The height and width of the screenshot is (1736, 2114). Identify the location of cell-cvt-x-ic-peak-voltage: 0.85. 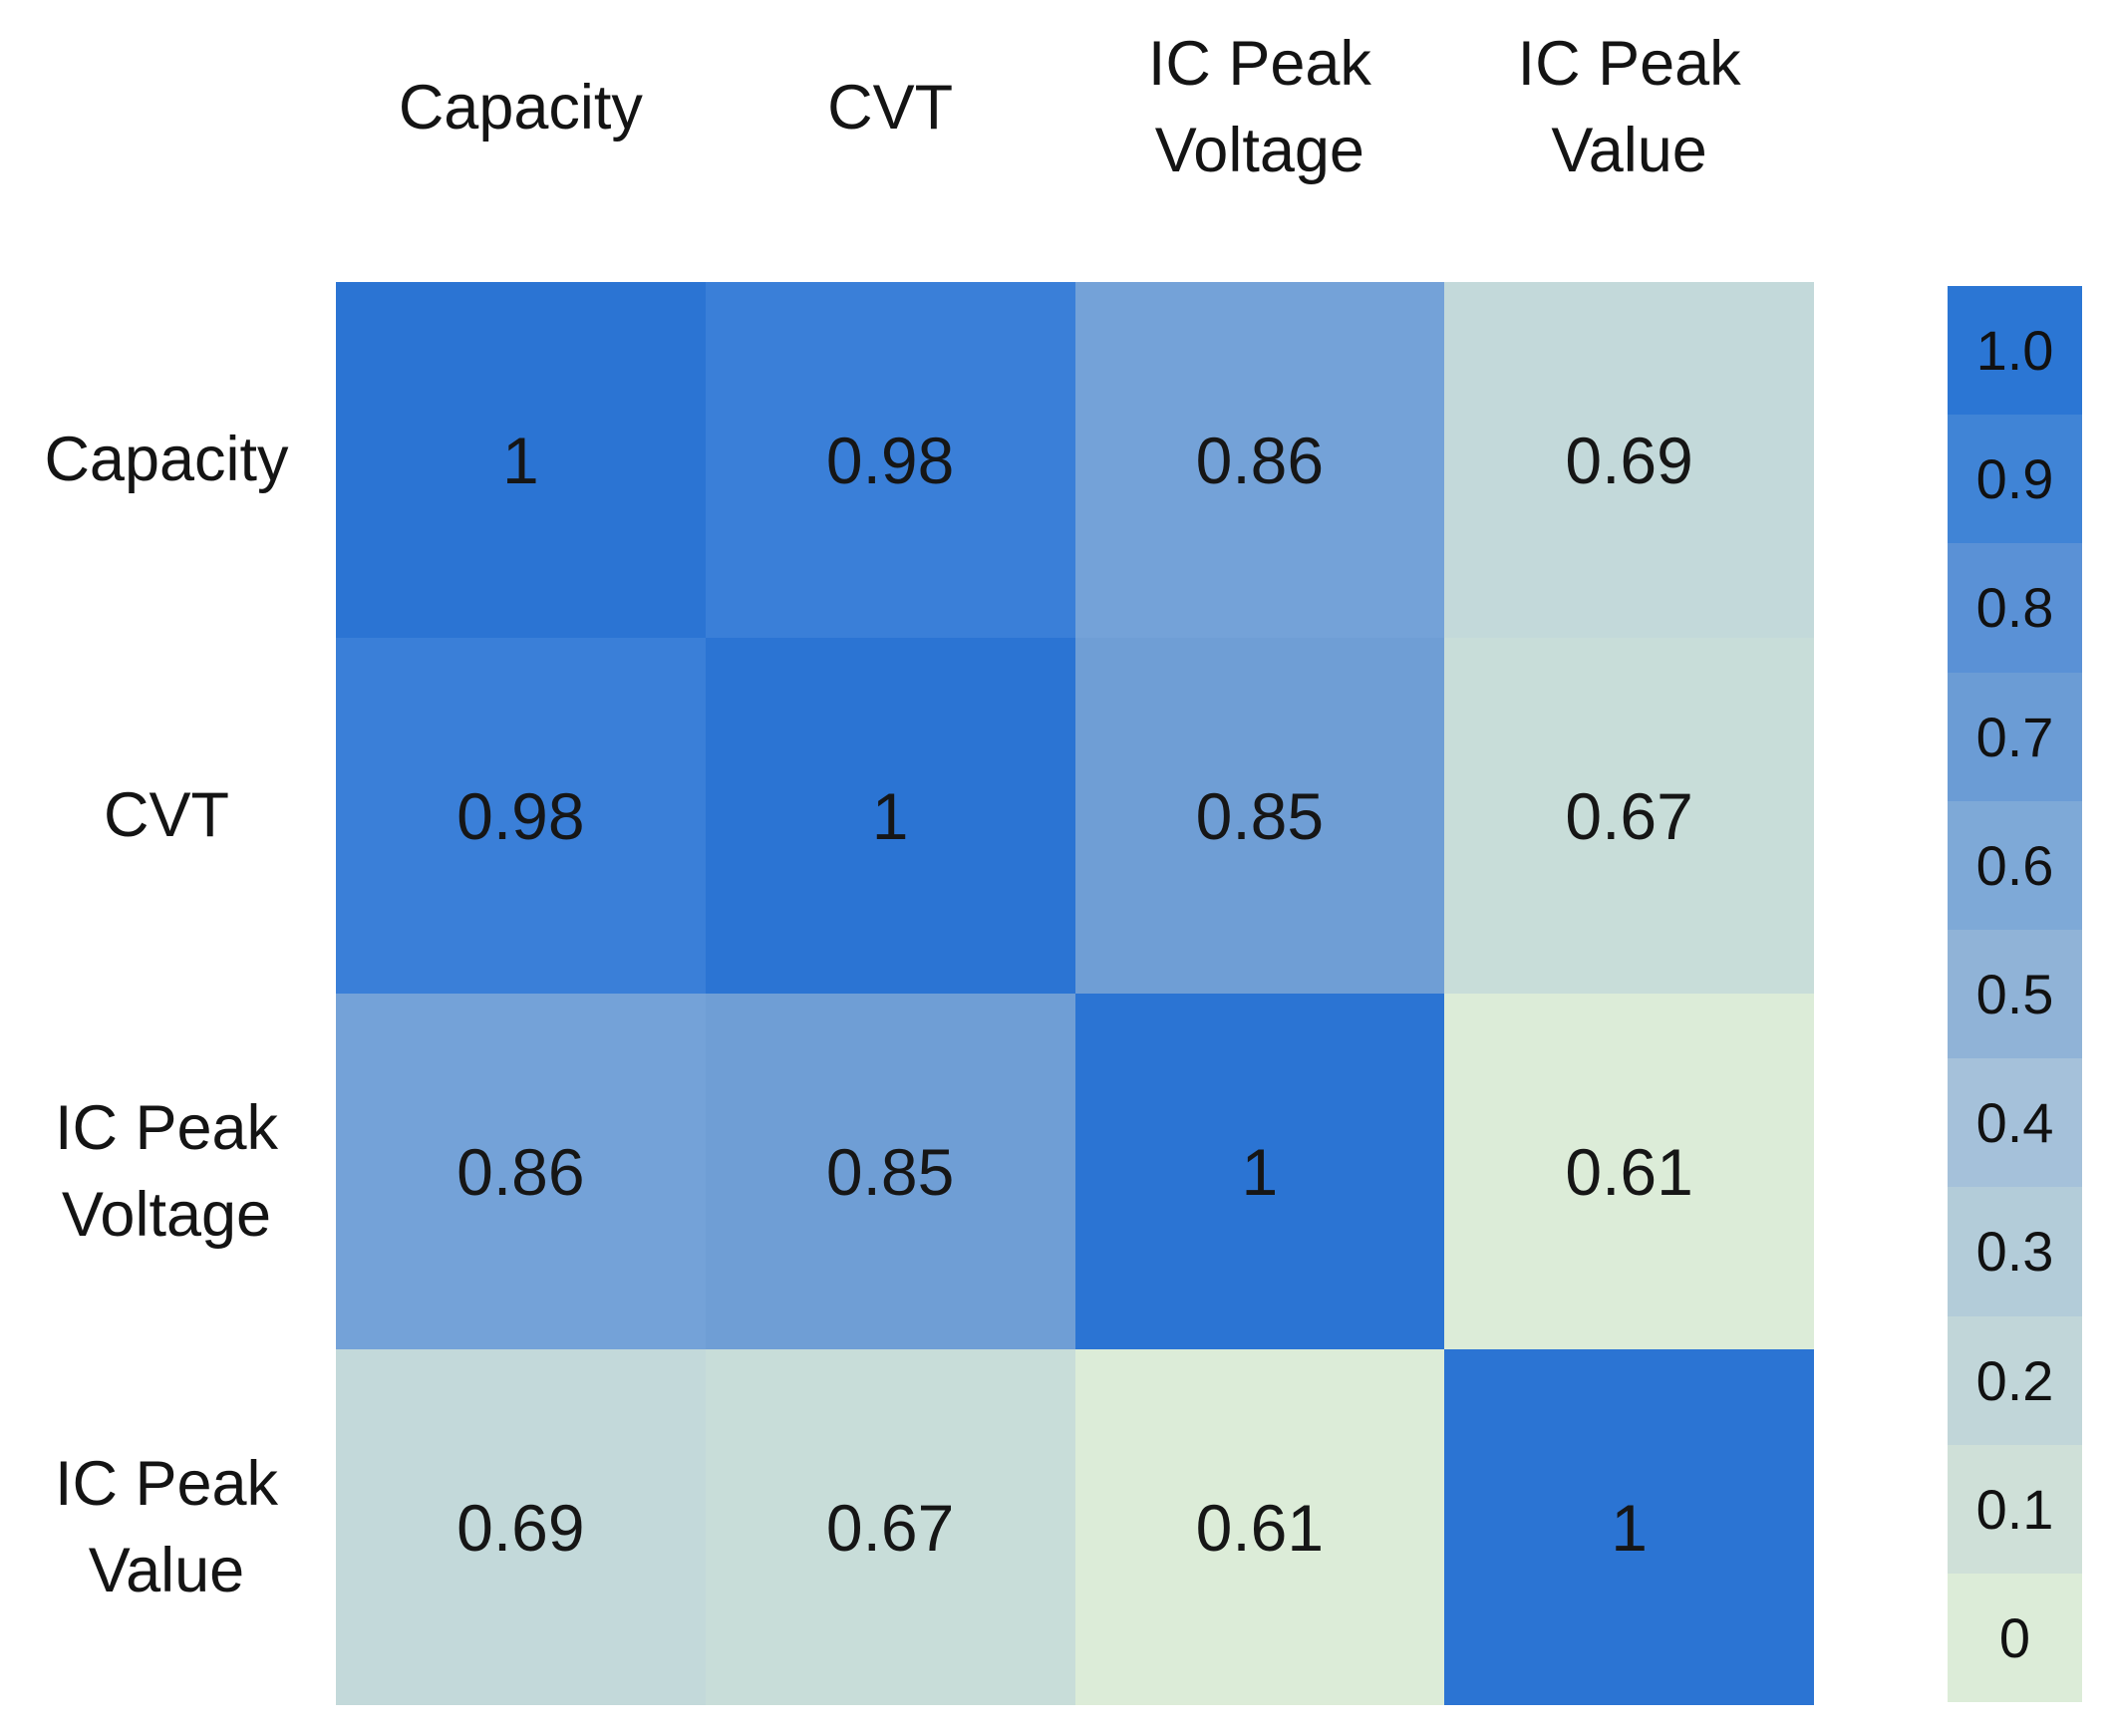
(1259, 816).